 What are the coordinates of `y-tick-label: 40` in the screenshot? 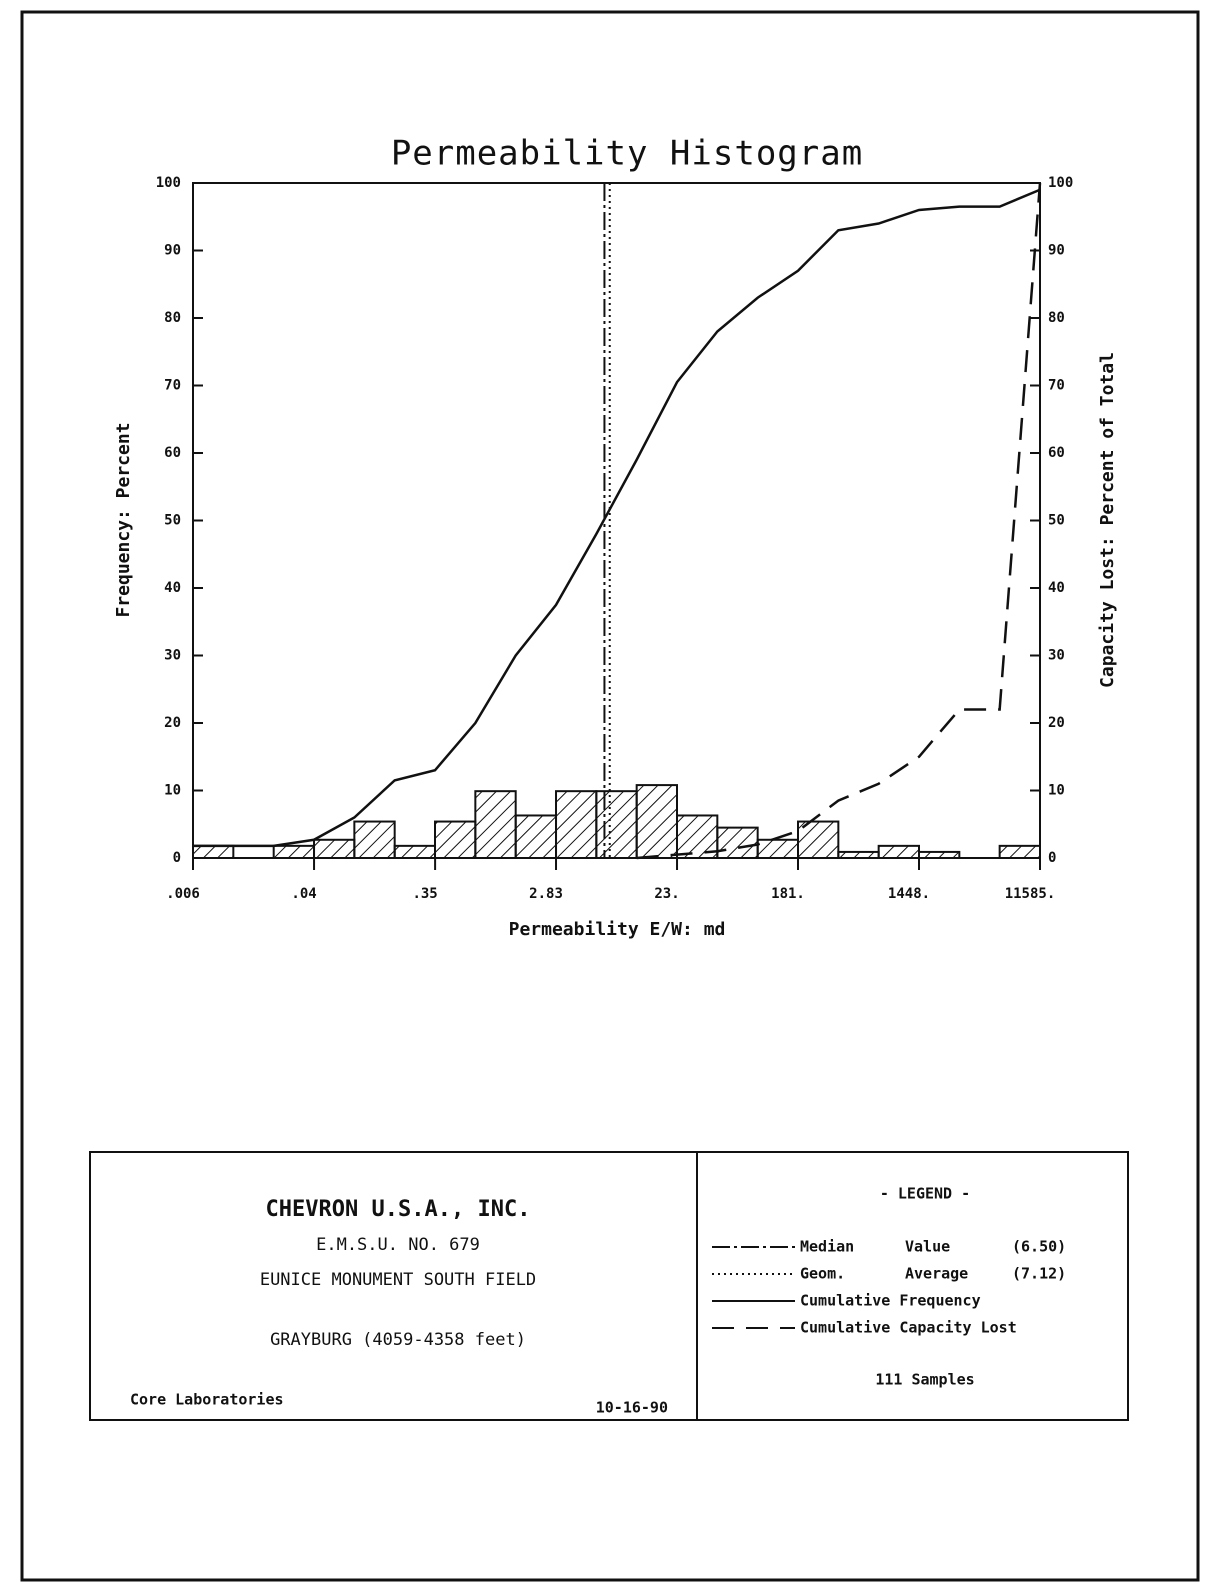 It's located at (172, 588).